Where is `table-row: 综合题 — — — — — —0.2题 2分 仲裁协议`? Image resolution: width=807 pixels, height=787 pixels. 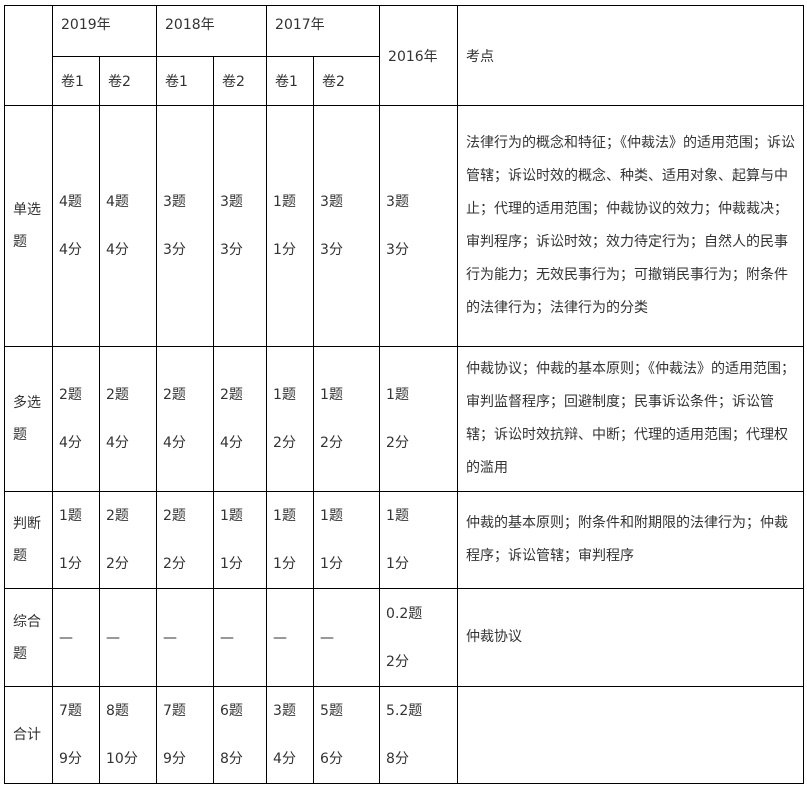
table-row: 综合题 — — — — — —0.2题 2分 仲裁协议 is located at coordinates (404, 637).